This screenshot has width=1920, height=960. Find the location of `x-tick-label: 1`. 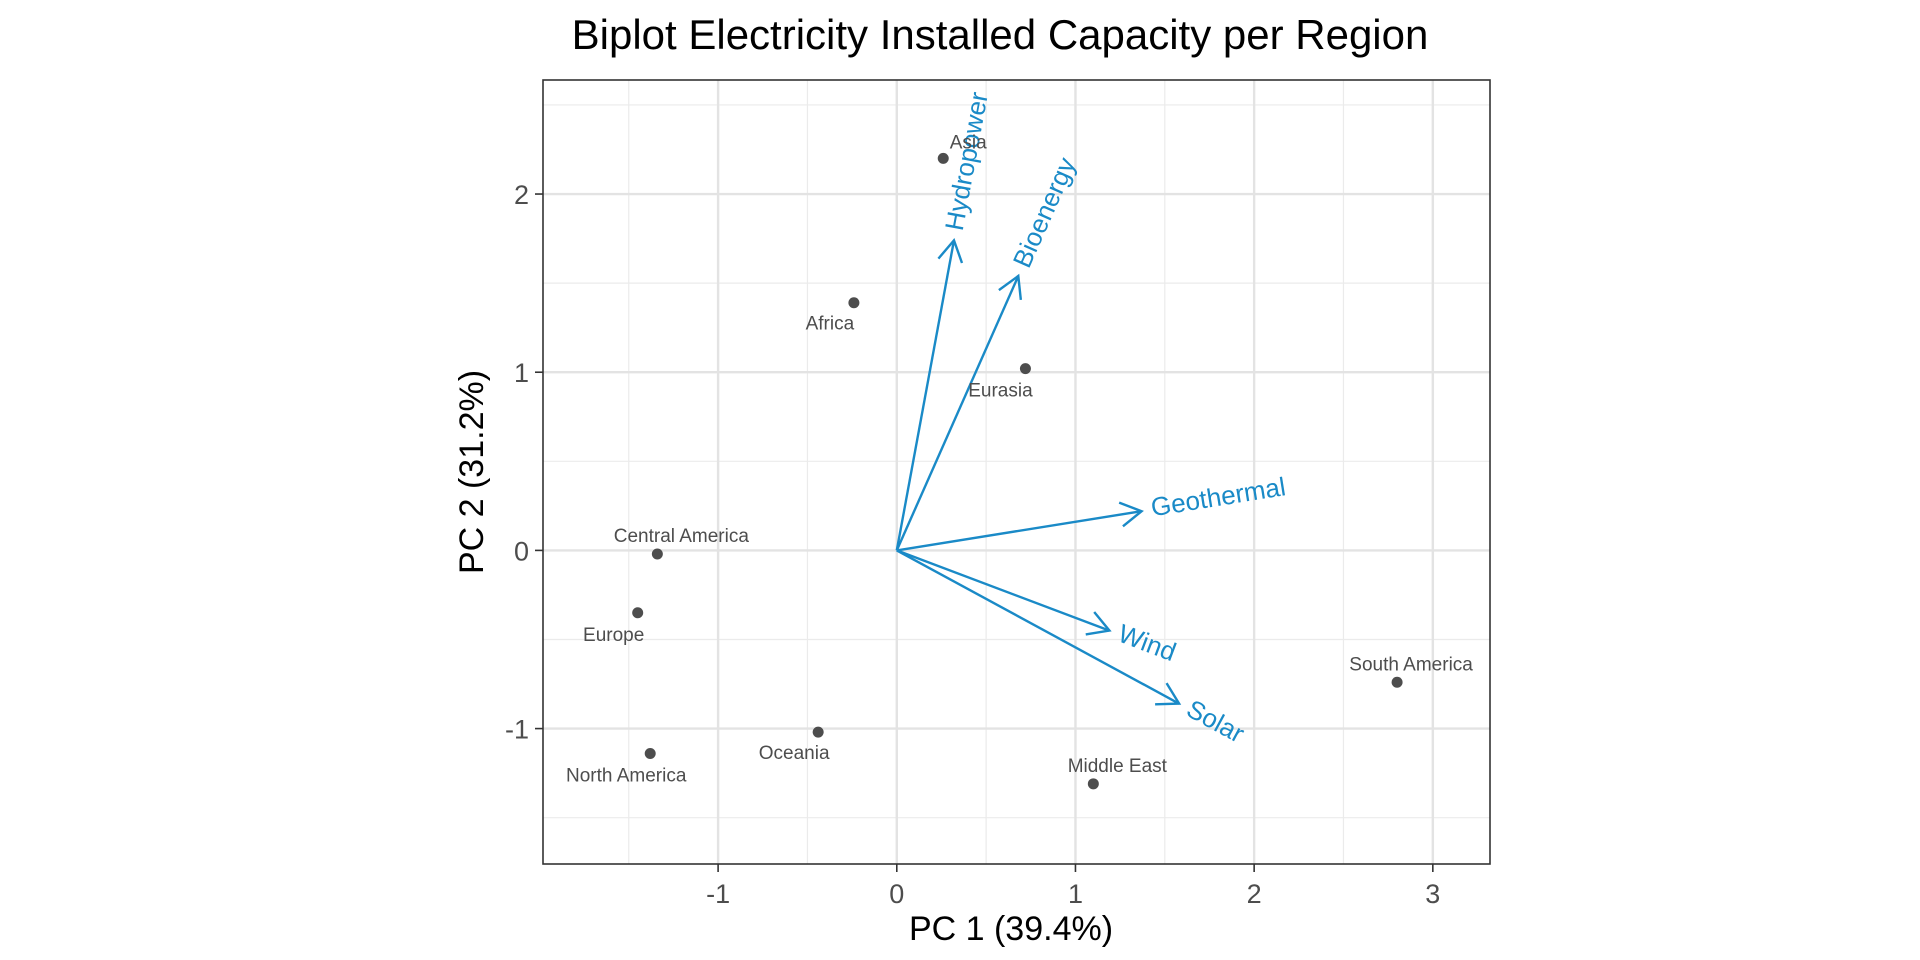

x-tick-label: 1 is located at coordinates (1075, 894).